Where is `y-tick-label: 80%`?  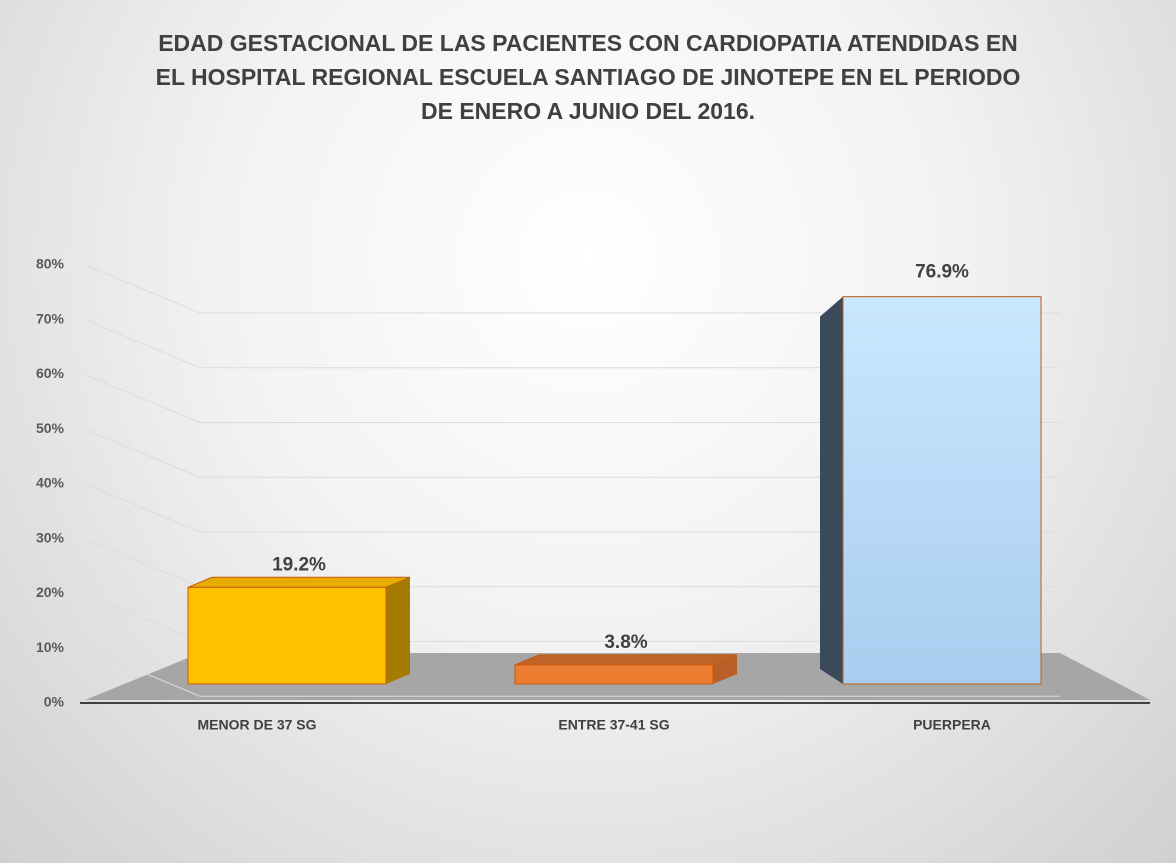 y-tick-label: 80% is located at coordinates (50, 264).